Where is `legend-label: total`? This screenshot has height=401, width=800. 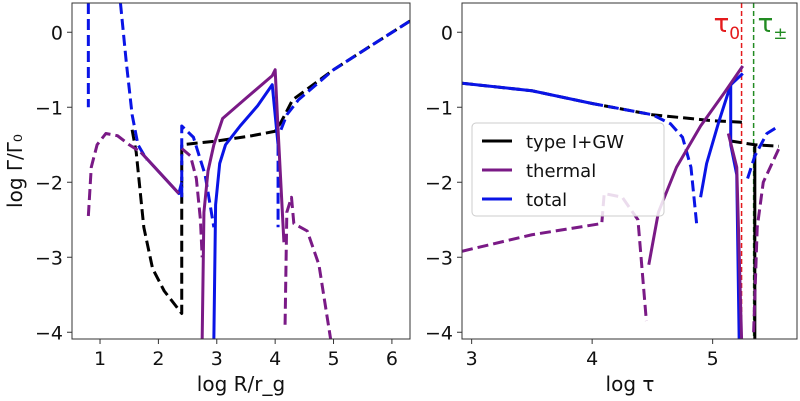 legend-label: total is located at coordinates (546, 200).